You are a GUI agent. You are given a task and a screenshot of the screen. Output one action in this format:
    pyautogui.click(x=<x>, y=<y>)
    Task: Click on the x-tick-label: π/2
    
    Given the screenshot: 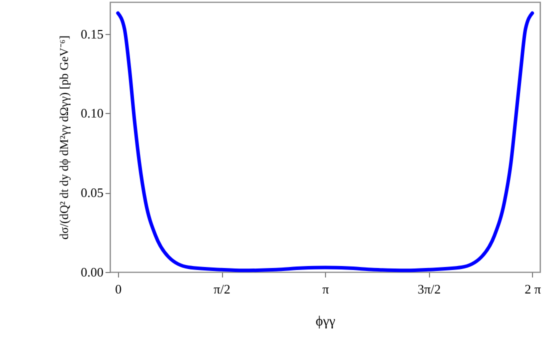 What is the action you would take?
    pyautogui.click(x=222, y=289)
    